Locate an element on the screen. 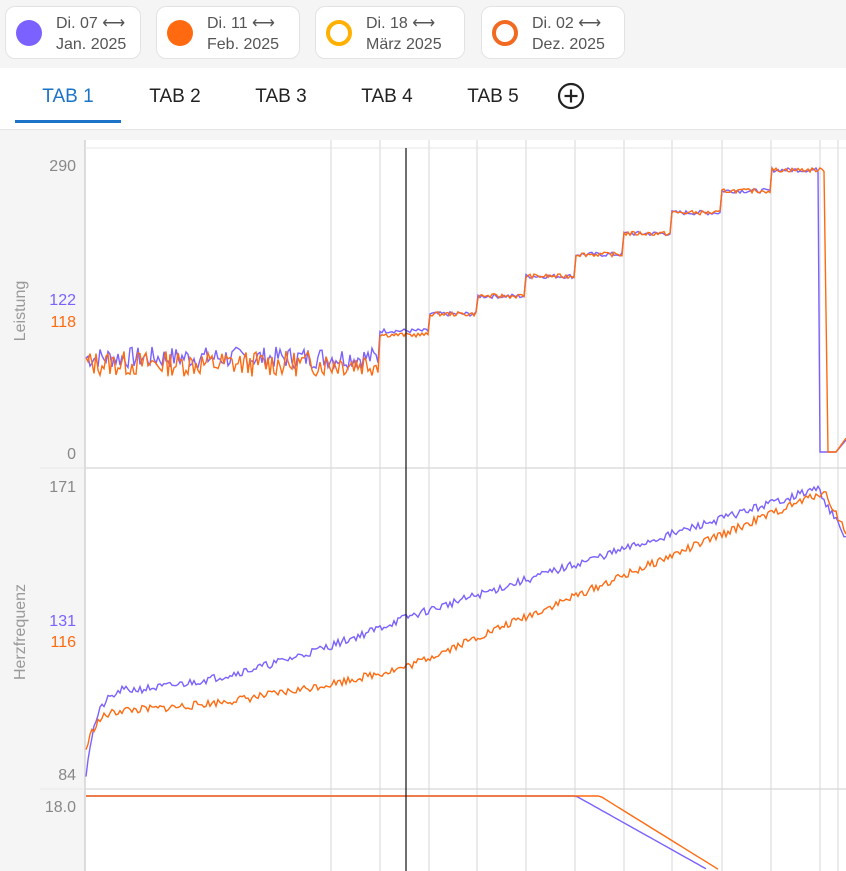 This screenshot has height=871, width=846. power-cursor-value-series2: 118 is located at coordinates (63, 322).